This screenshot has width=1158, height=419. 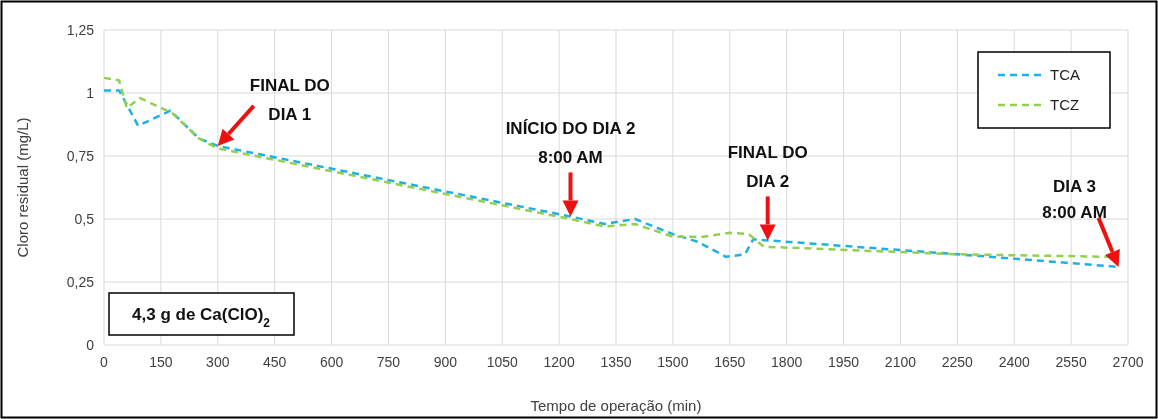 I want to click on x-tick-label: 1350, so click(x=616, y=362).